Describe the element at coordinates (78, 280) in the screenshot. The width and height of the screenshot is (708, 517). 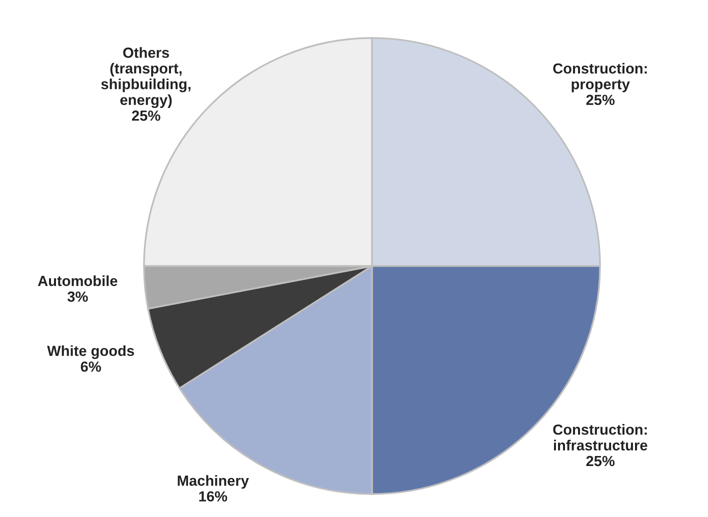
I see `slice-label: Automobile` at that location.